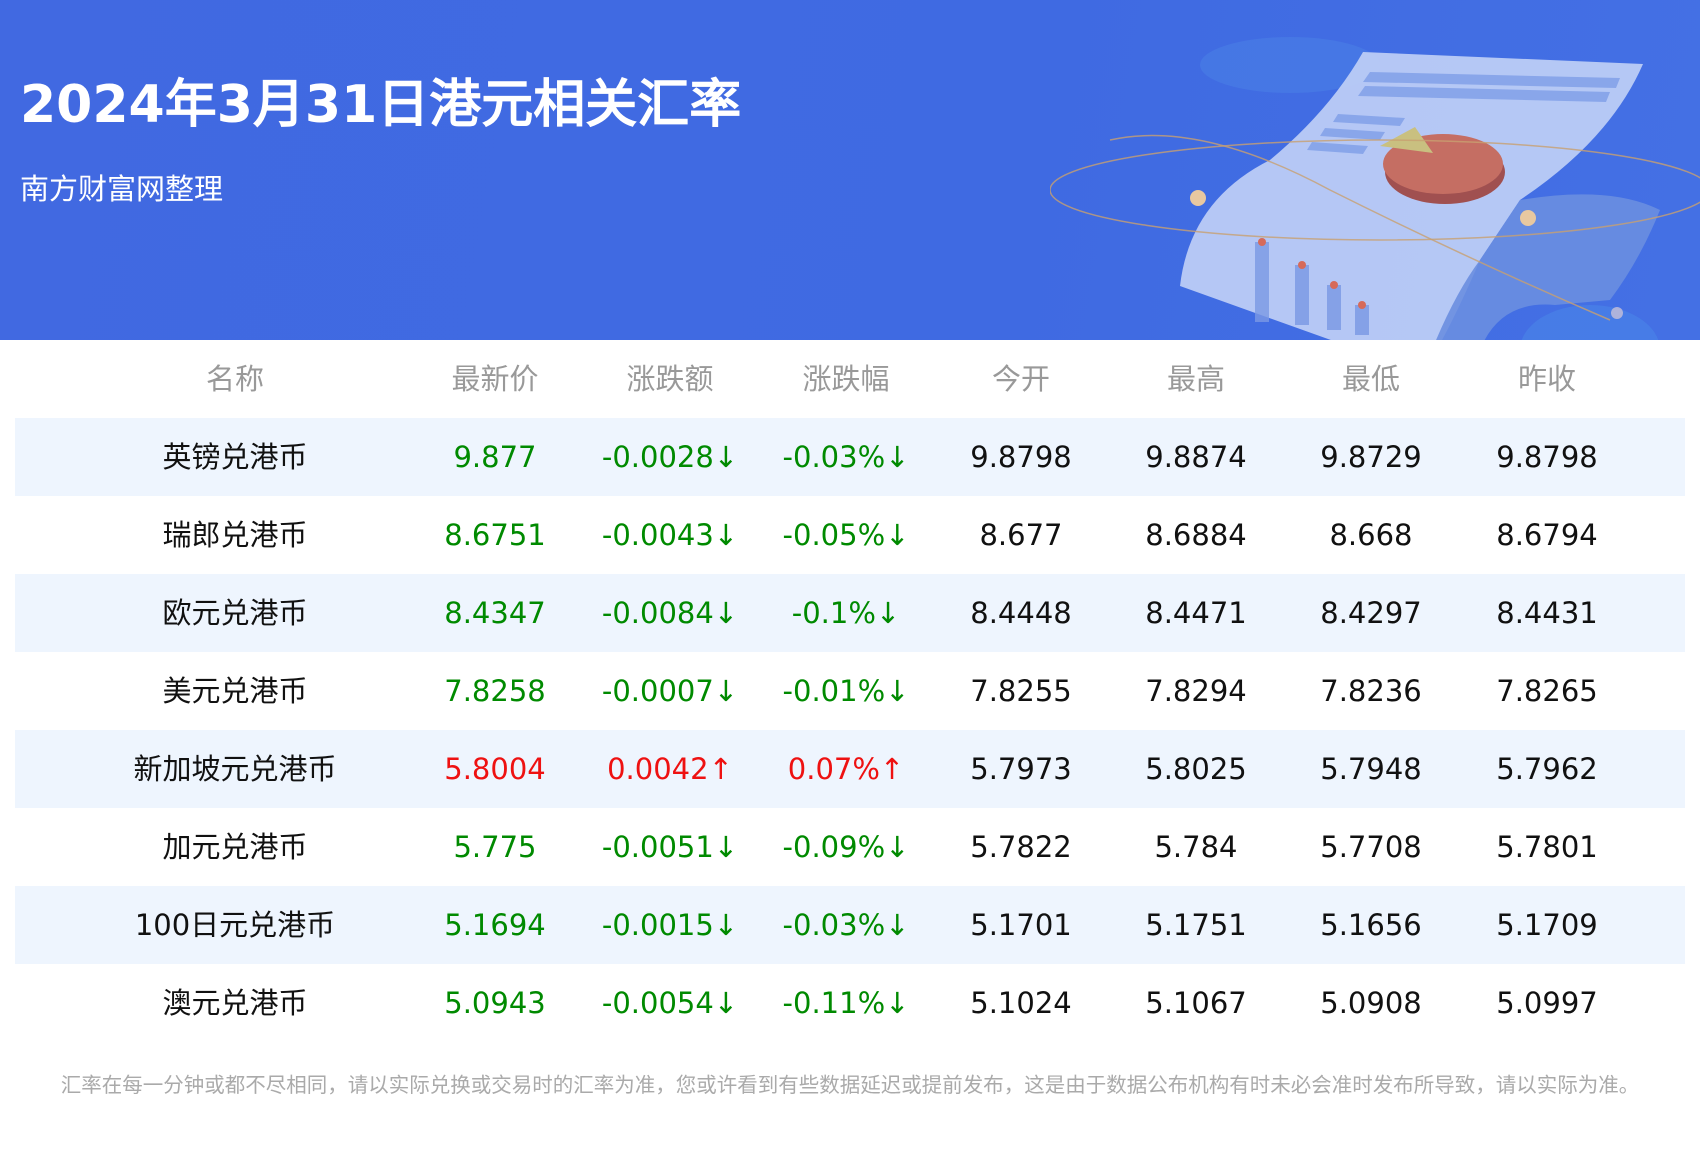 This screenshot has height=1150, width=1700. I want to click on cell-name: 美元兑港币, so click(235, 691).